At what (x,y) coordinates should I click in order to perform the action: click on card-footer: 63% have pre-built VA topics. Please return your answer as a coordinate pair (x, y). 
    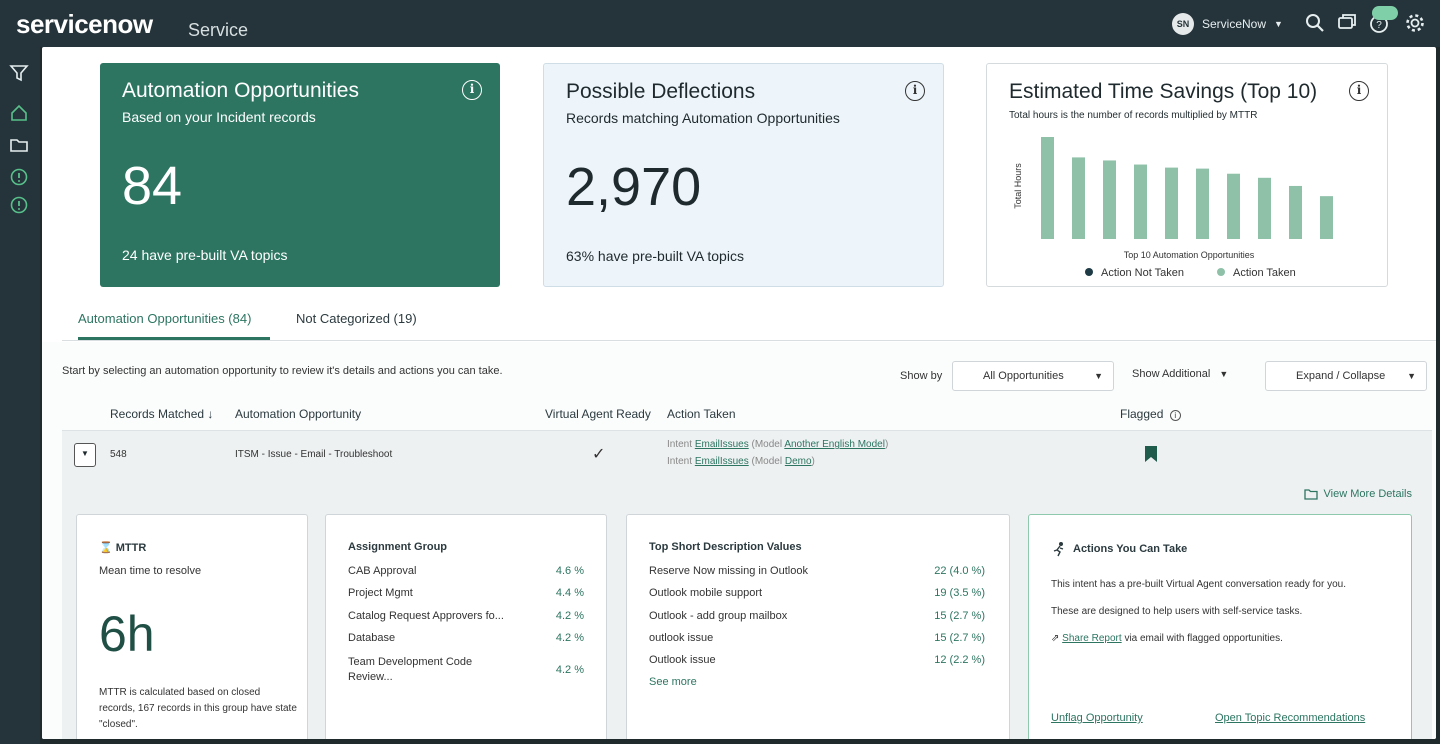
    Looking at the image, I should click on (655, 256).